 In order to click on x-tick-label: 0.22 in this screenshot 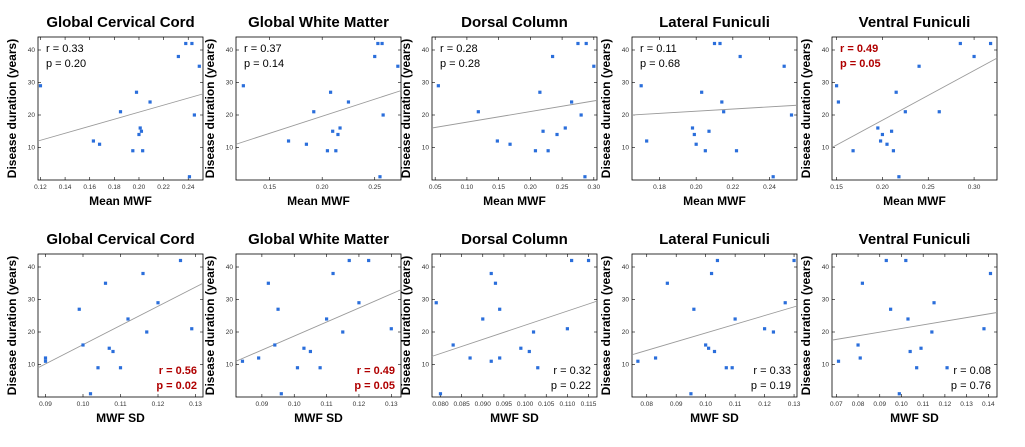, I will do `click(733, 187)`.